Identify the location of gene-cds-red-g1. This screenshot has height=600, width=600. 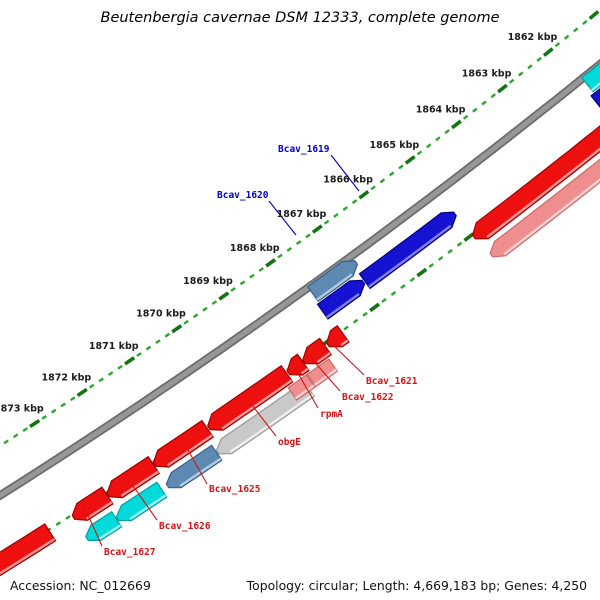
(92, 503).